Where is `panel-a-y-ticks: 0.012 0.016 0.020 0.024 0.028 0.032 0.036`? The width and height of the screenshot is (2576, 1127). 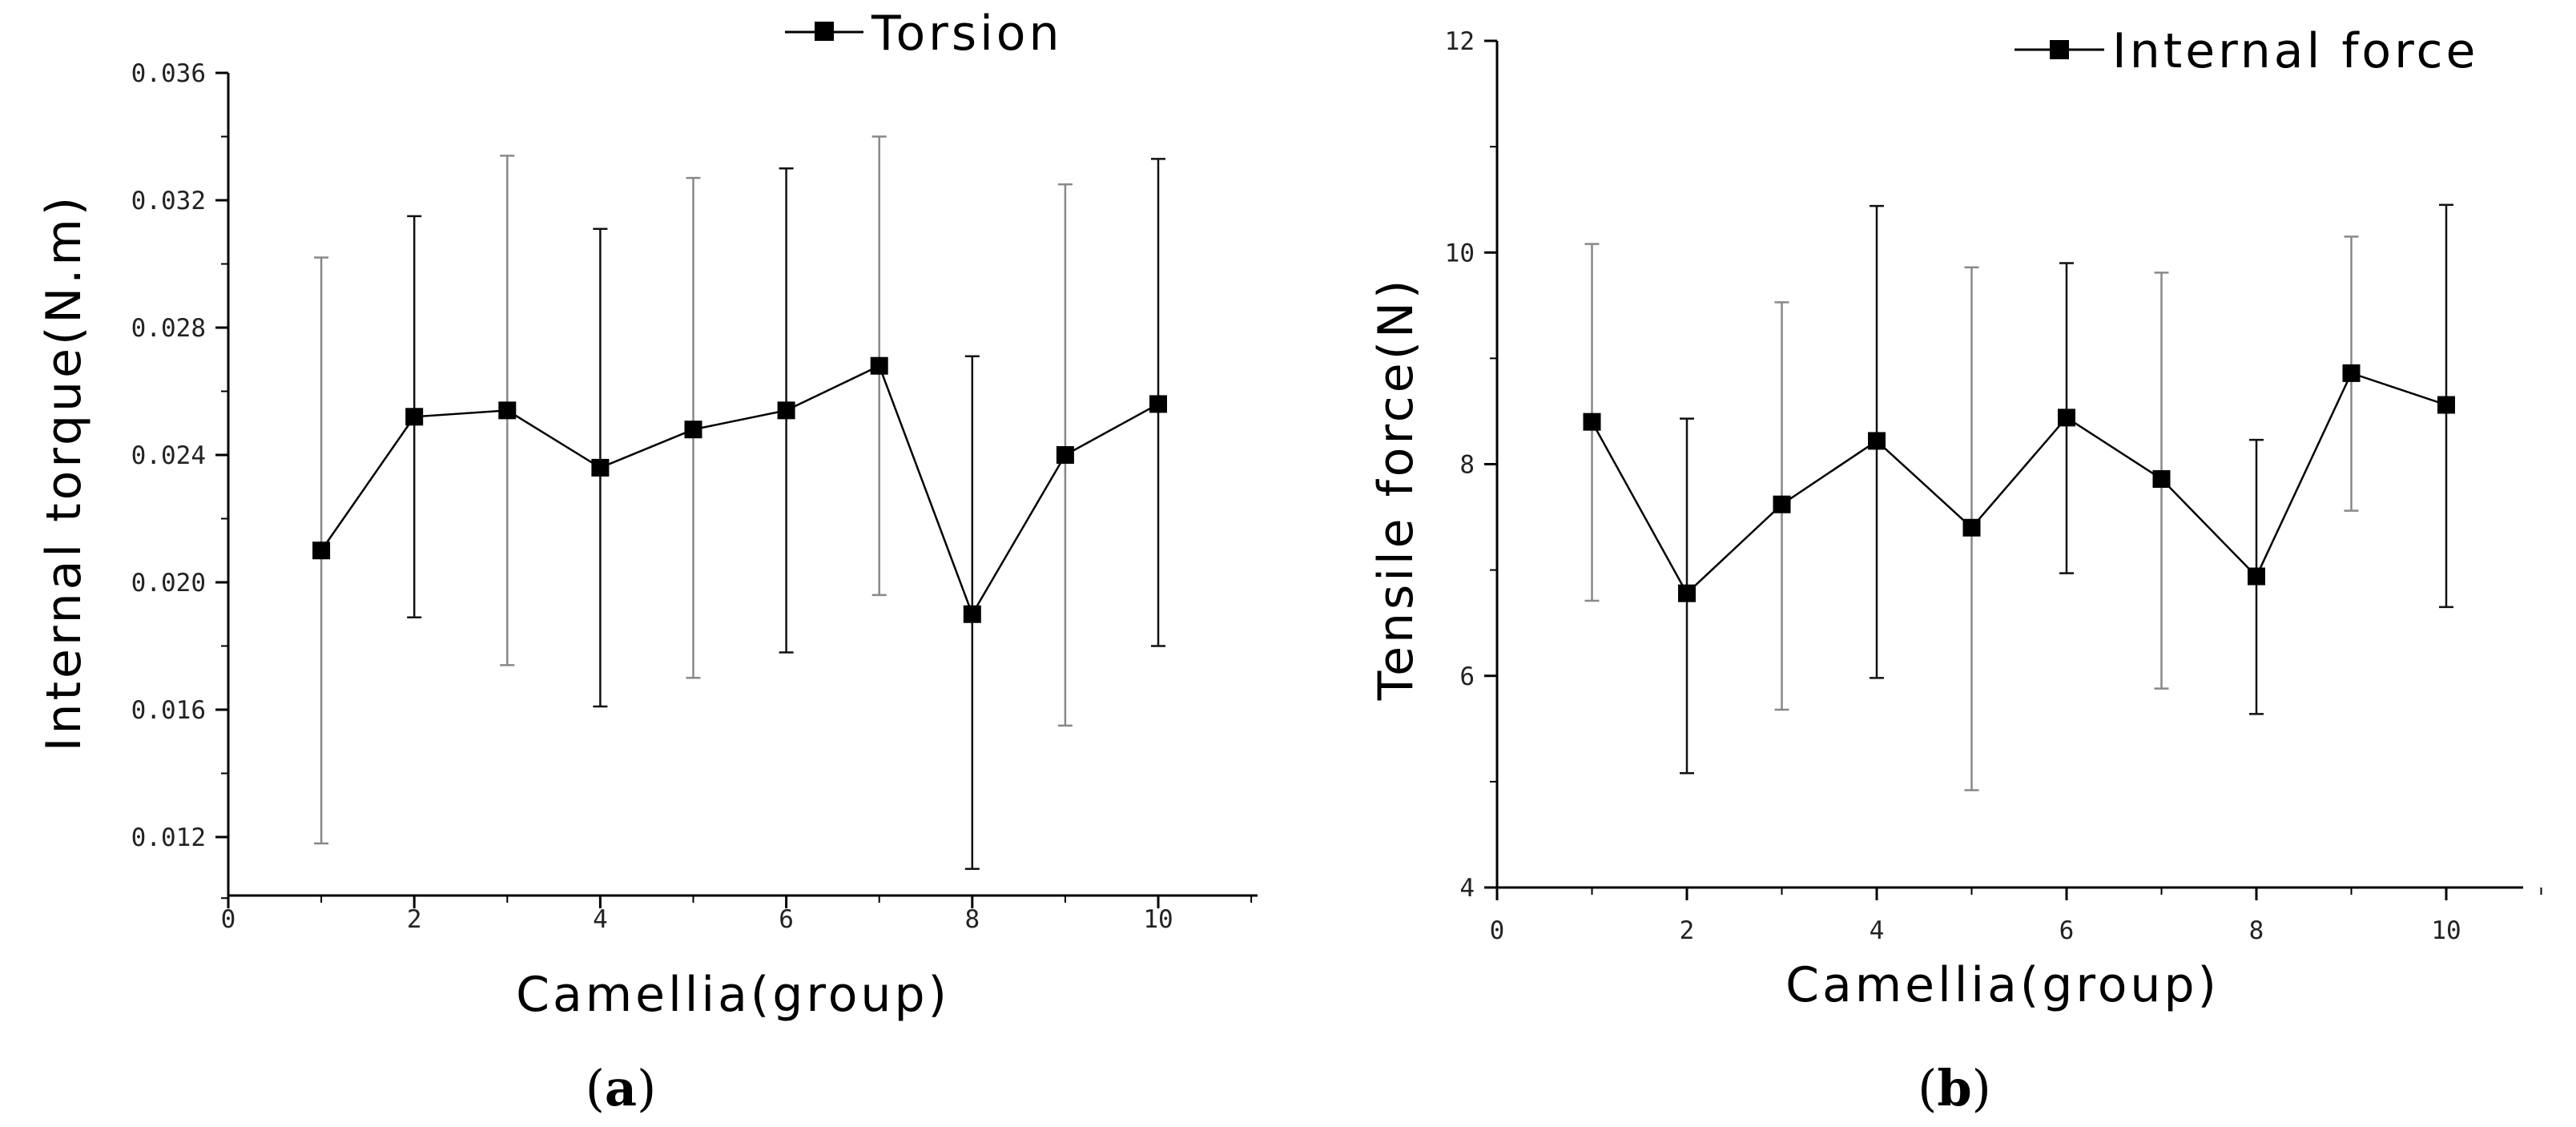
panel-a-y-ticks: 0.012 0.016 0.020 0.024 0.028 0.032 0.036 is located at coordinates (179, 480).